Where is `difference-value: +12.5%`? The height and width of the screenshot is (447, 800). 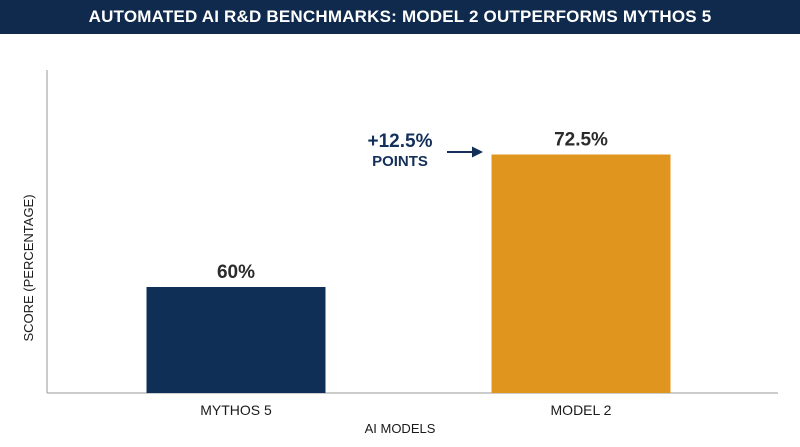 difference-value: +12.5% is located at coordinates (400, 141).